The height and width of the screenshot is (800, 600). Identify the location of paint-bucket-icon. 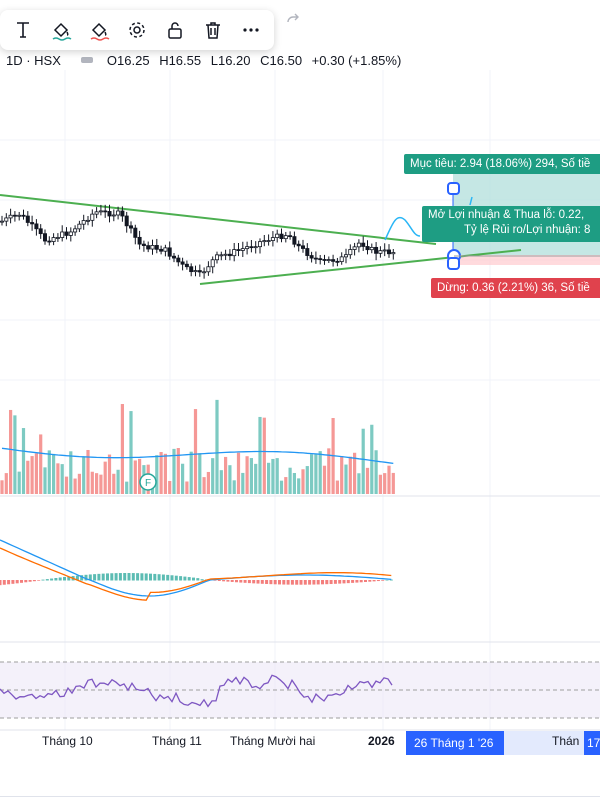
(62, 31).